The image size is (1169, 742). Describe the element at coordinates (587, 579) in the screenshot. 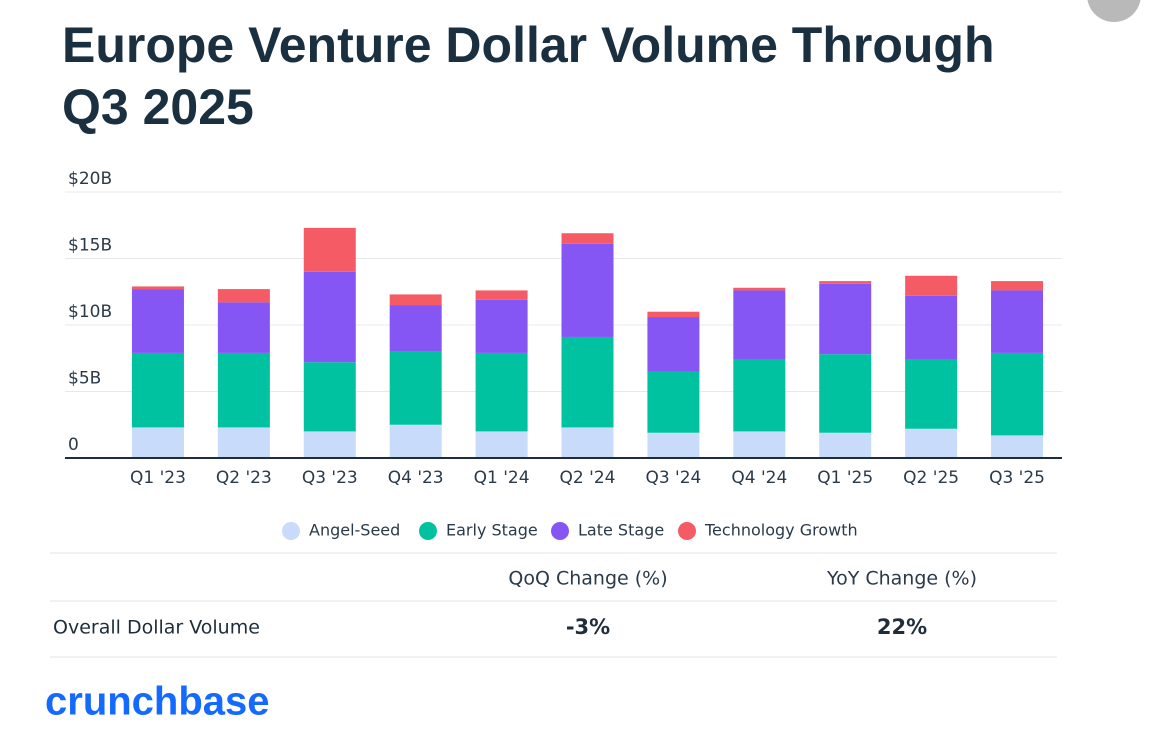

I see `table-header: QoQ Change (%)` at that location.